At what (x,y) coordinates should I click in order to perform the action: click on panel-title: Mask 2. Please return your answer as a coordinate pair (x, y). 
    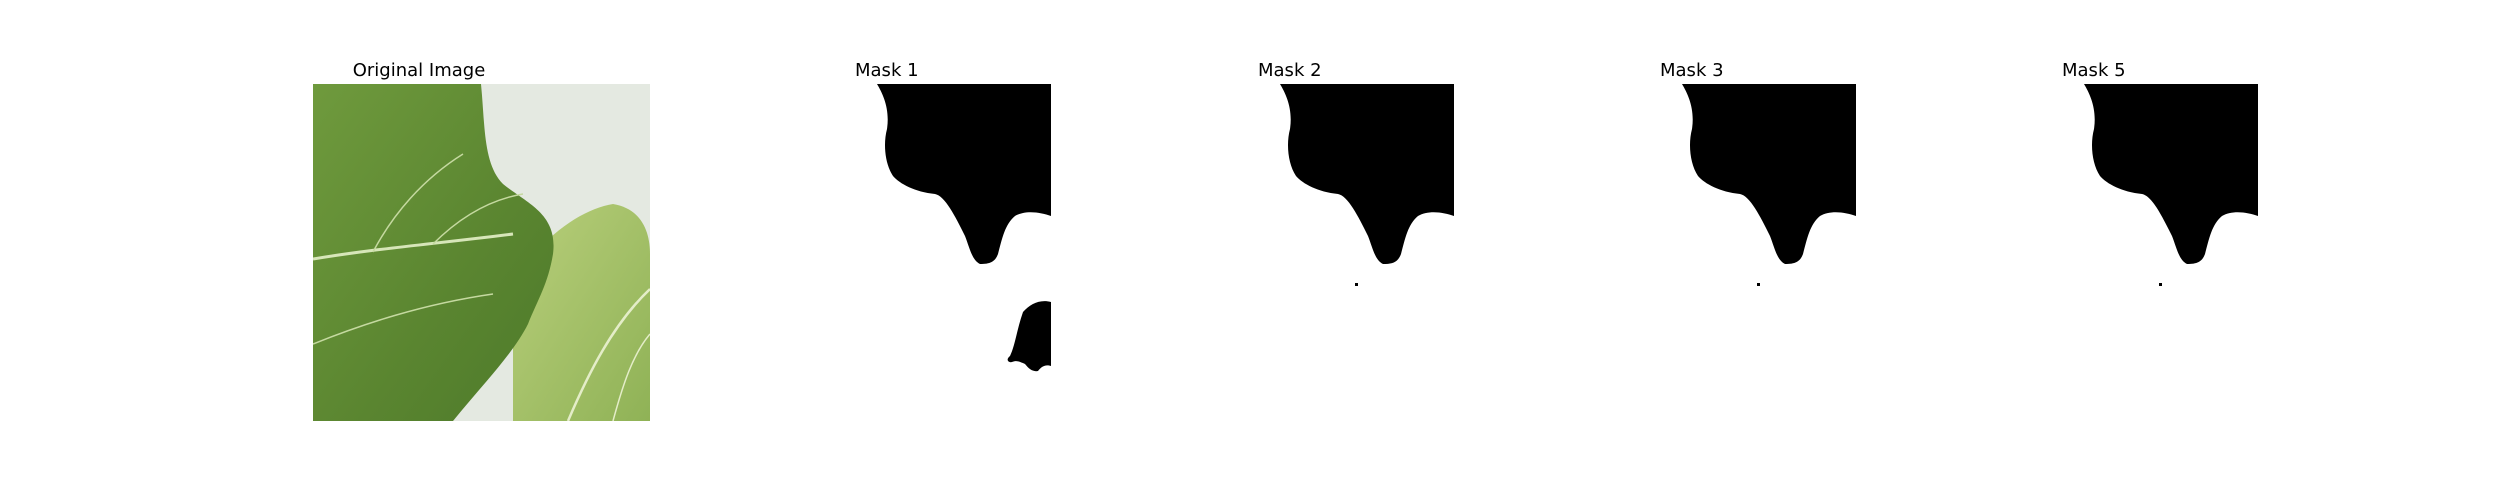
    Looking at the image, I should click on (1290, 70).